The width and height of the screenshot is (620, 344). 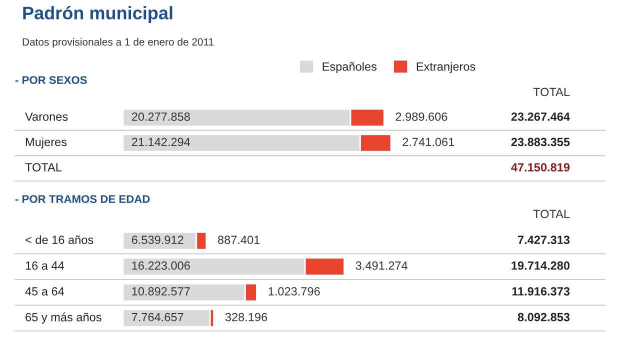 I want to click on data-label: 10.892.577, so click(x=161, y=291).